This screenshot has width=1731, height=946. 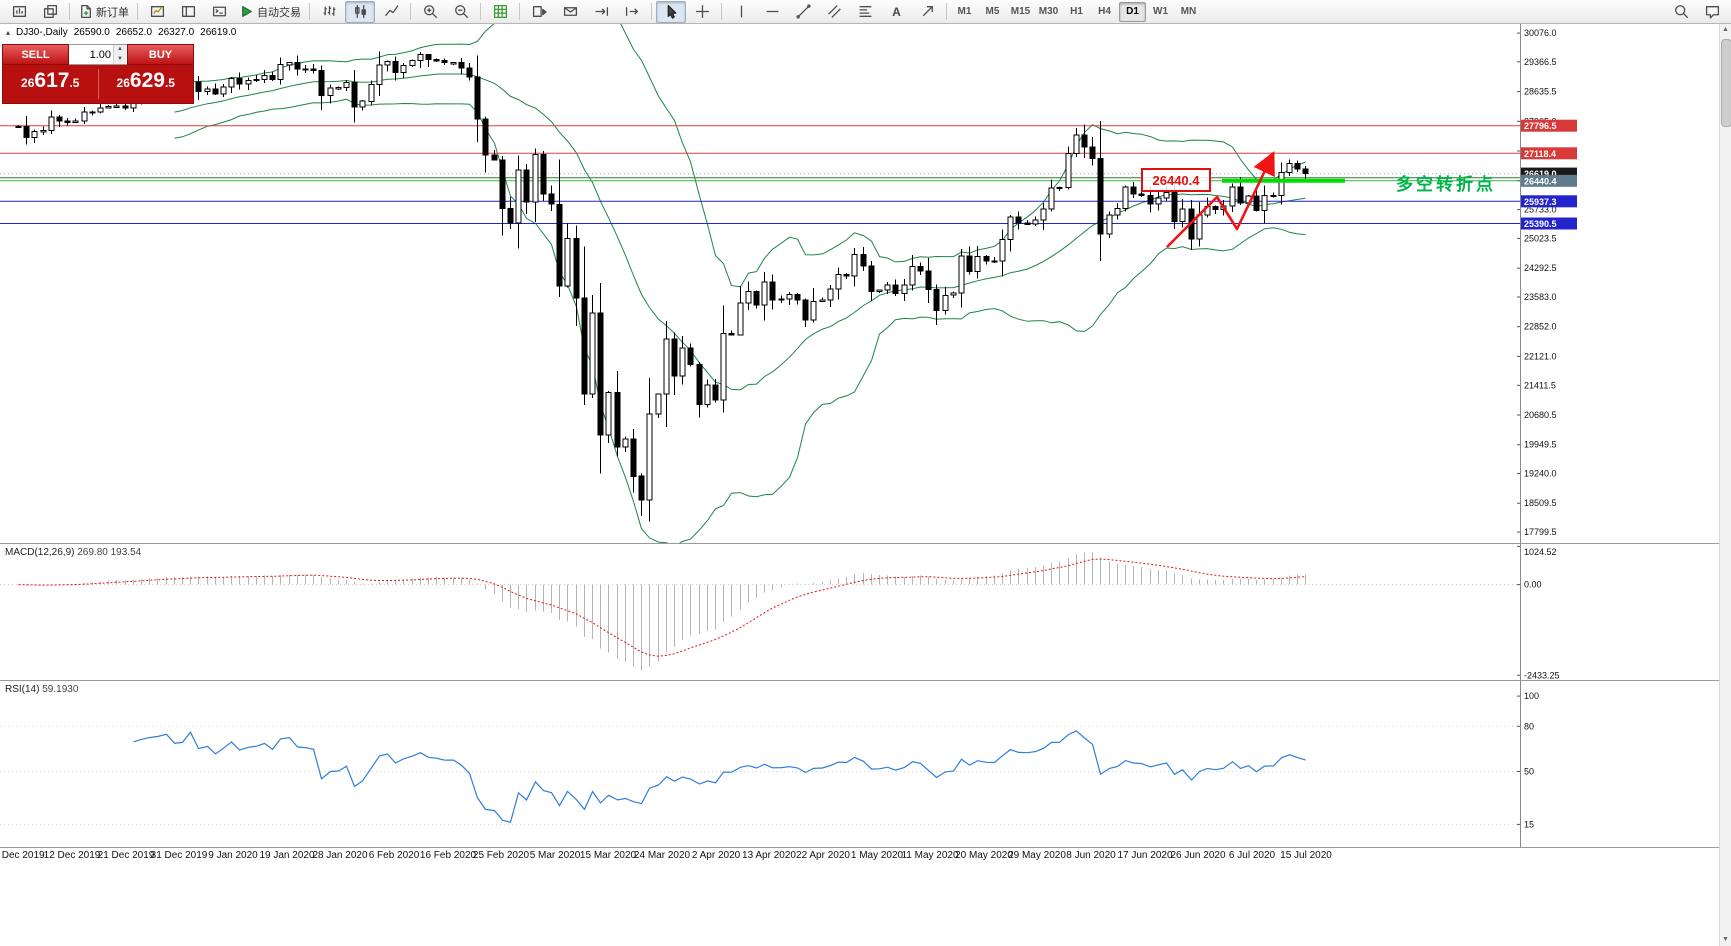 What do you see at coordinates (927, 12) in the screenshot?
I see `arrow-tool-button` at bounding box center [927, 12].